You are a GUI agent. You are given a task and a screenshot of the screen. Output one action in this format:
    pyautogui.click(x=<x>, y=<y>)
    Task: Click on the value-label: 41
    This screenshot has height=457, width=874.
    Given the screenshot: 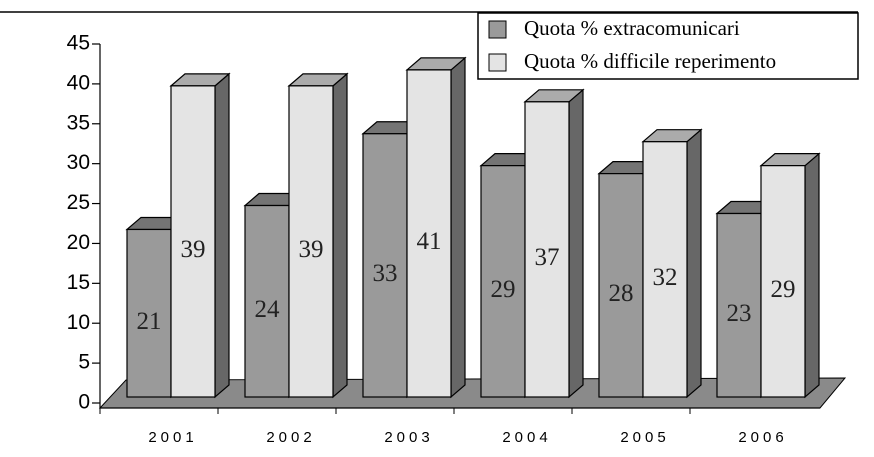 What is the action you would take?
    pyautogui.click(x=429, y=241)
    